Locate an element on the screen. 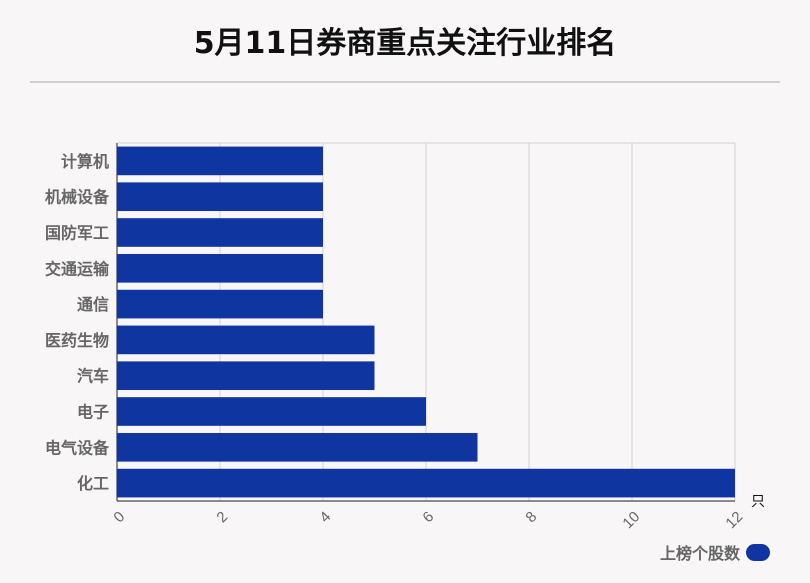 The height and width of the screenshot is (583, 810). legend-label: 上榜个股数 is located at coordinates (699, 553).